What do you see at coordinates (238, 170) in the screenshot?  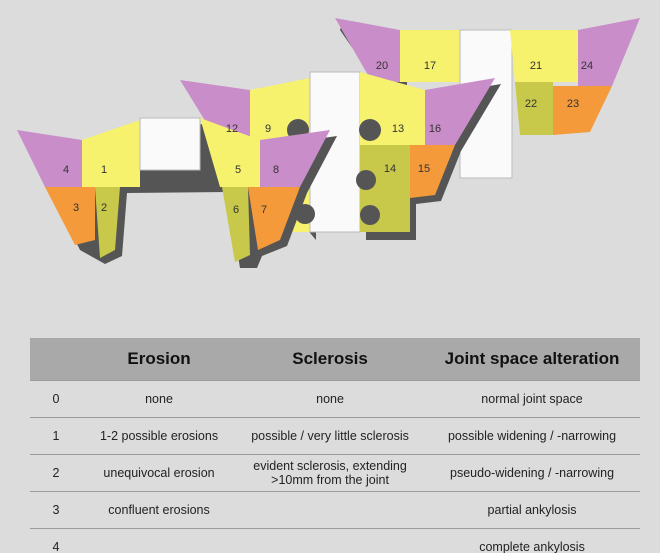 I see `region-label: 5` at bounding box center [238, 170].